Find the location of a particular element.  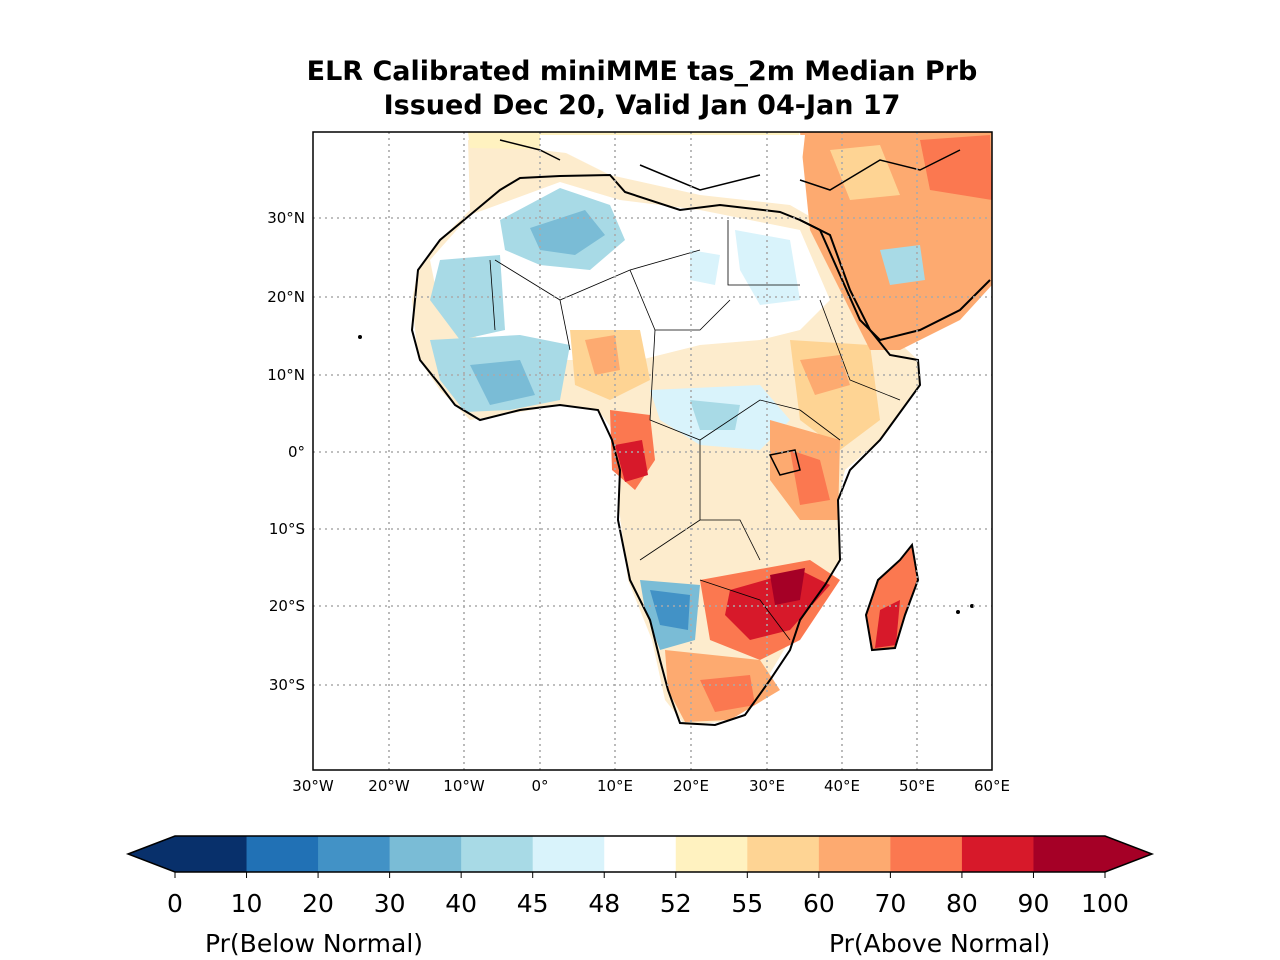

colorbar-tick-label: 90 is located at coordinates (1033, 903).